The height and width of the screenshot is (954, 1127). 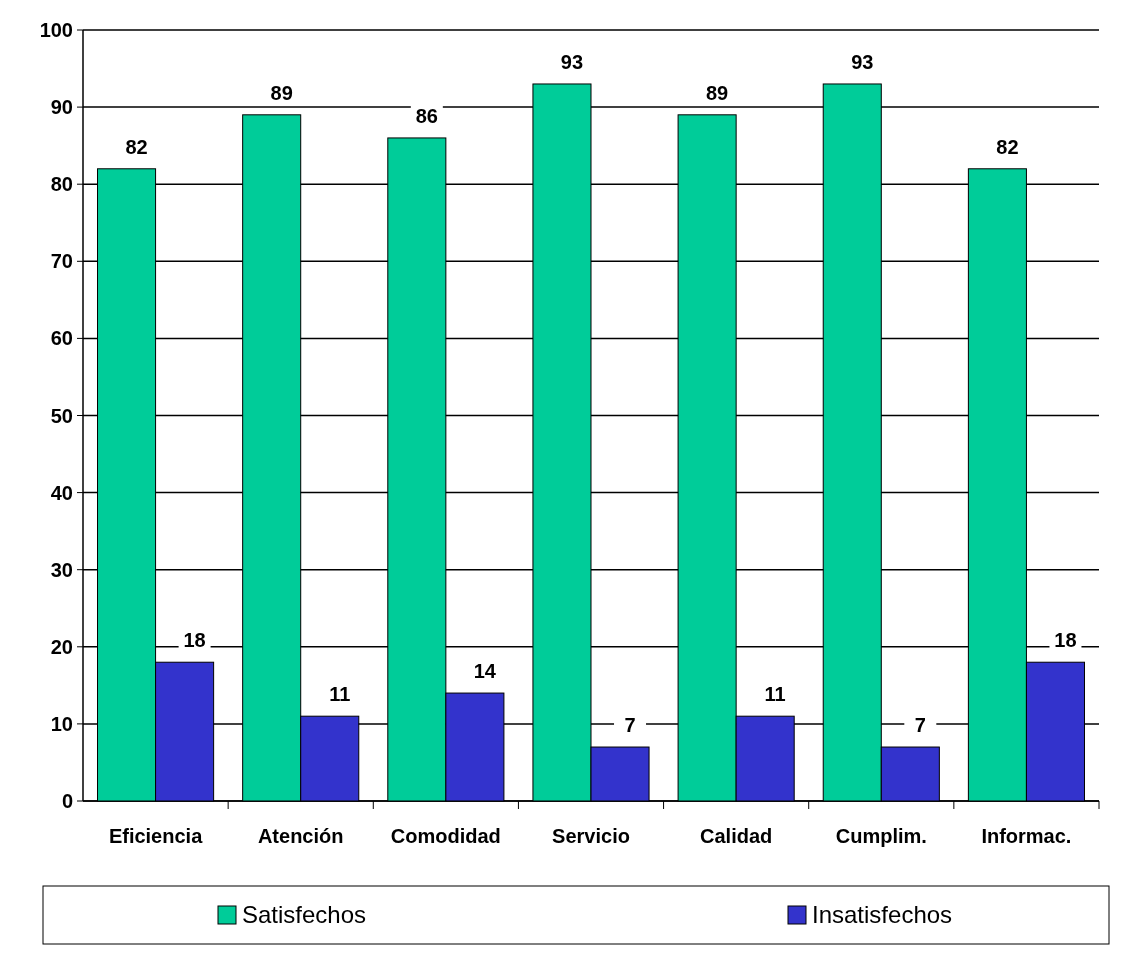 What do you see at coordinates (61, 492) in the screenshot?
I see `y-tick-label: 40` at bounding box center [61, 492].